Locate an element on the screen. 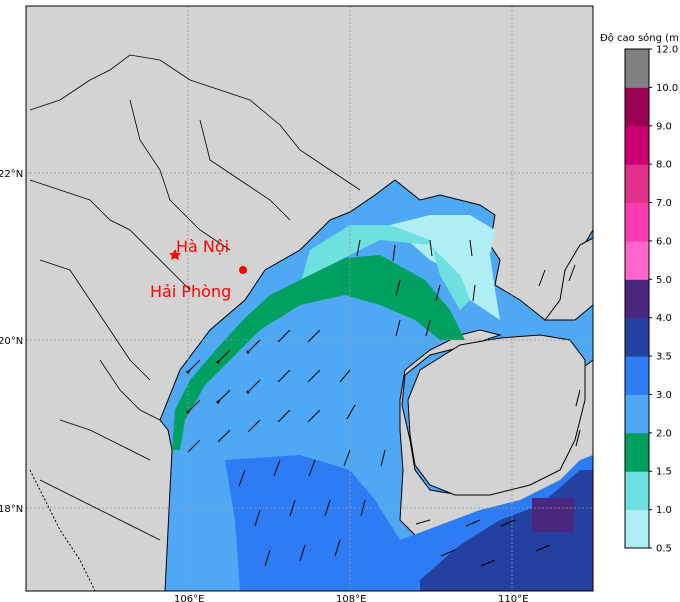 The height and width of the screenshot is (602, 680). colorbar-tick-label: 0.5 is located at coordinates (664, 549).